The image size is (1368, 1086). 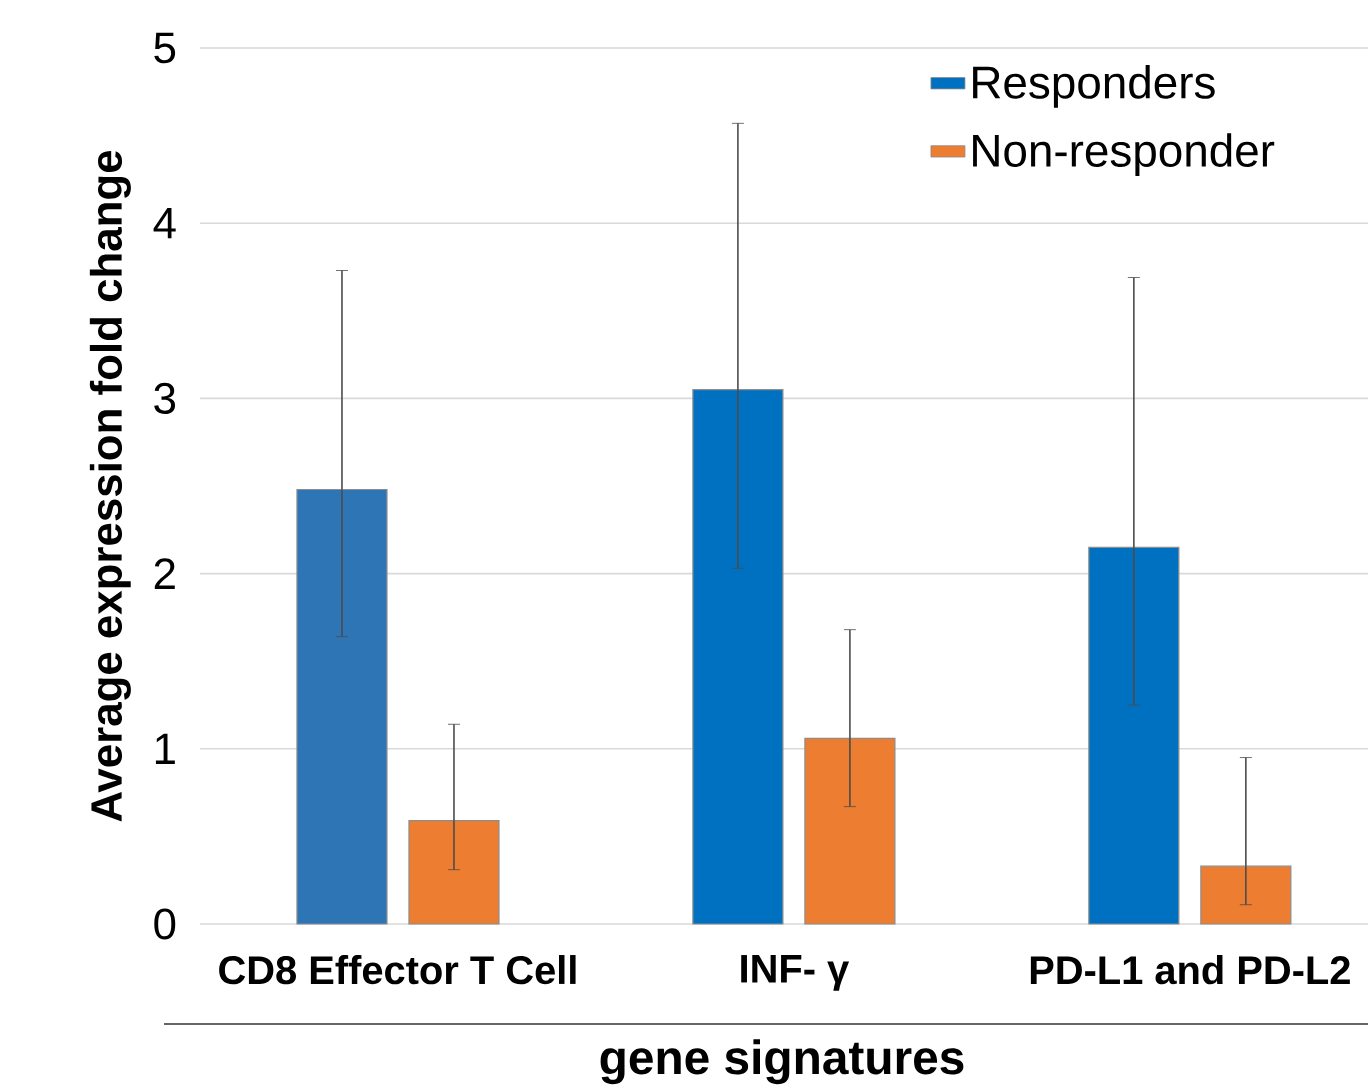 What do you see at coordinates (110, 486) in the screenshot?
I see `y-axis-title: Average expression fold change` at bounding box center [110, 486].